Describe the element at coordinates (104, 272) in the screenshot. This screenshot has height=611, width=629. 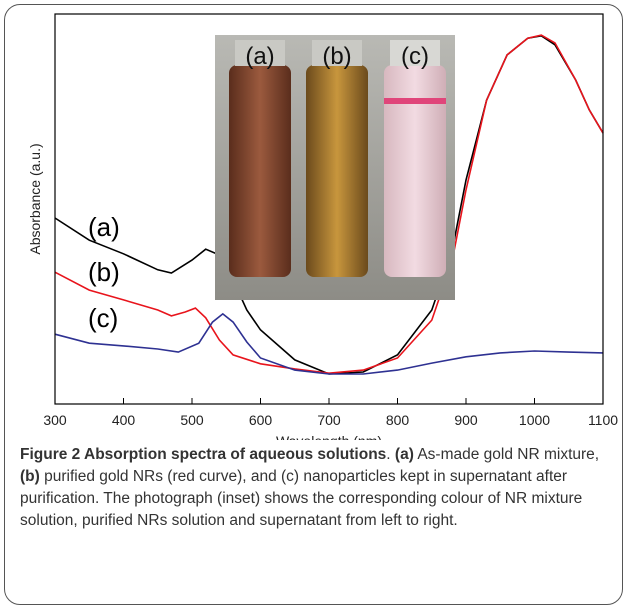
I see `curve-label: (b)` at that location.